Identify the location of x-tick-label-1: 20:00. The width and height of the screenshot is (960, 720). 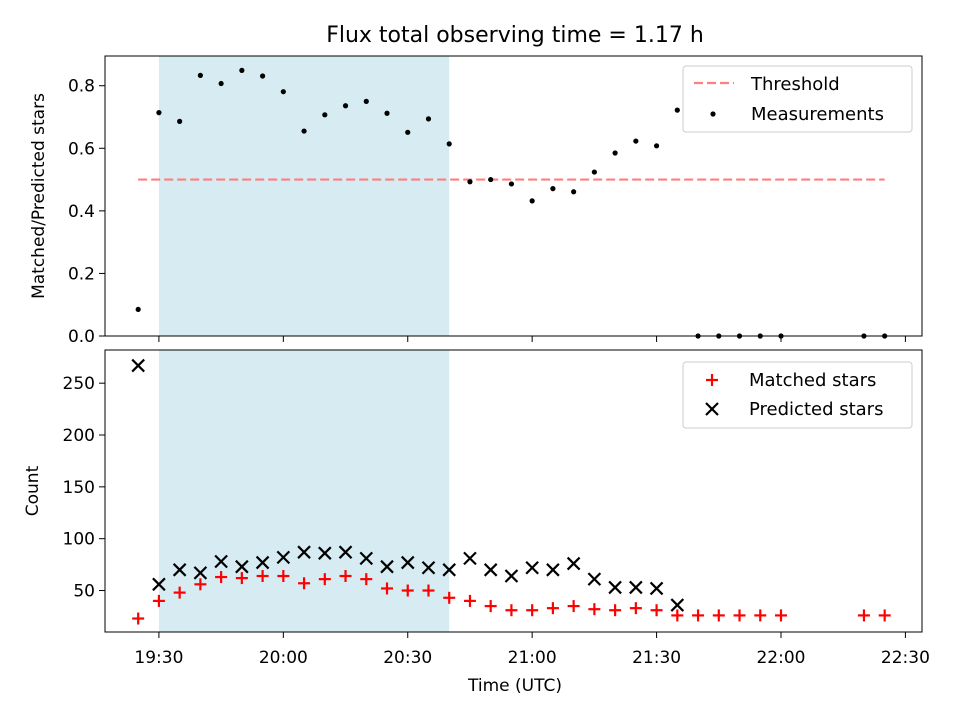
(283, 658).